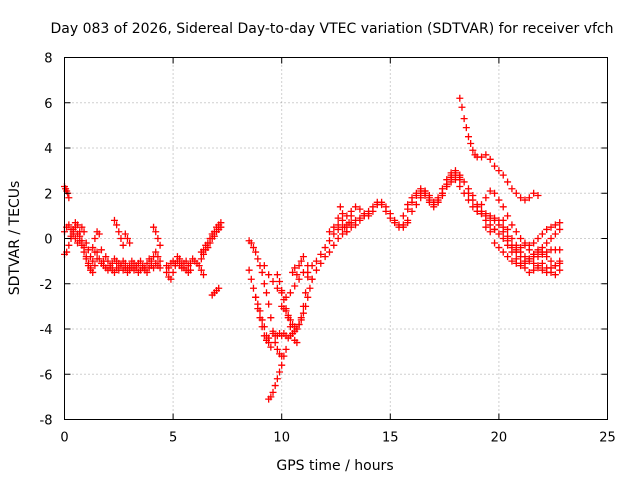 The width and height of the screenshot is (640, 480). What do you see at coordinates (15, 238) in the screenshot?
I see `y-axis-label: SDTVAR / TECUs` at bounding box center [15, 238].